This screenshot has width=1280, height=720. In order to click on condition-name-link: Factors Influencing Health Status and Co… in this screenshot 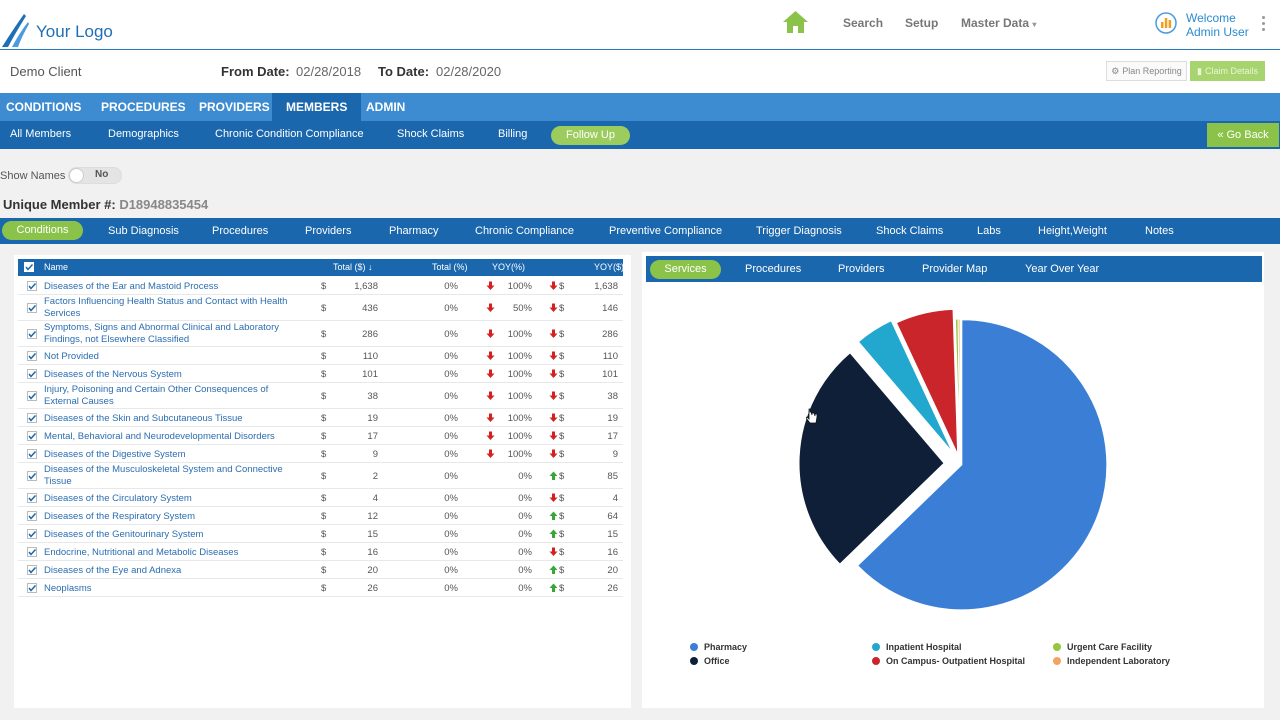, I will do `click(166, 307)`.